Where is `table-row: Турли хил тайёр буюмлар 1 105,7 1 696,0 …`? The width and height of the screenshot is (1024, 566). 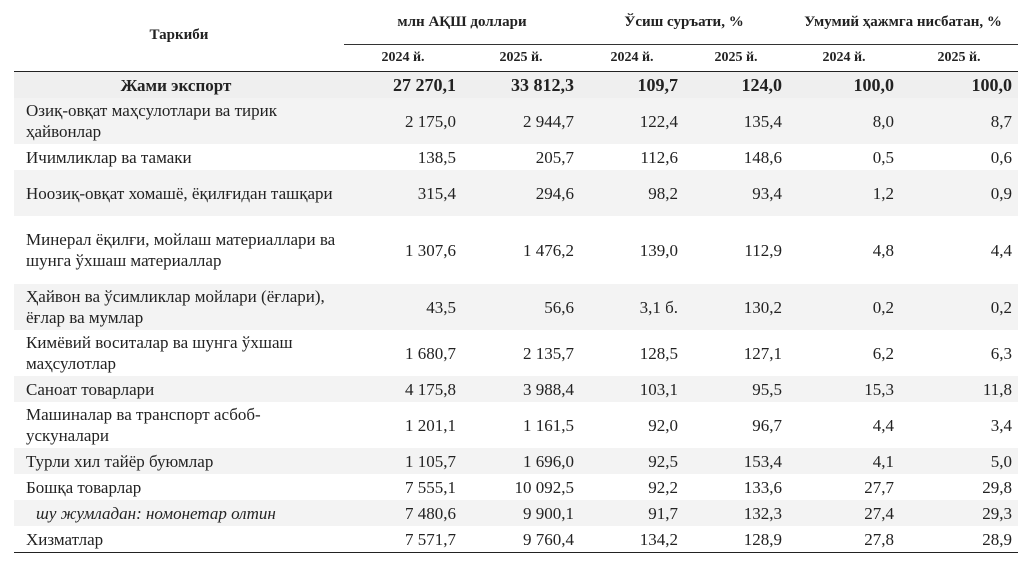 table-row: Турли хил тайёр буюмлар 1 105,7 1 696,0 … is located at coordinates (516, 461).